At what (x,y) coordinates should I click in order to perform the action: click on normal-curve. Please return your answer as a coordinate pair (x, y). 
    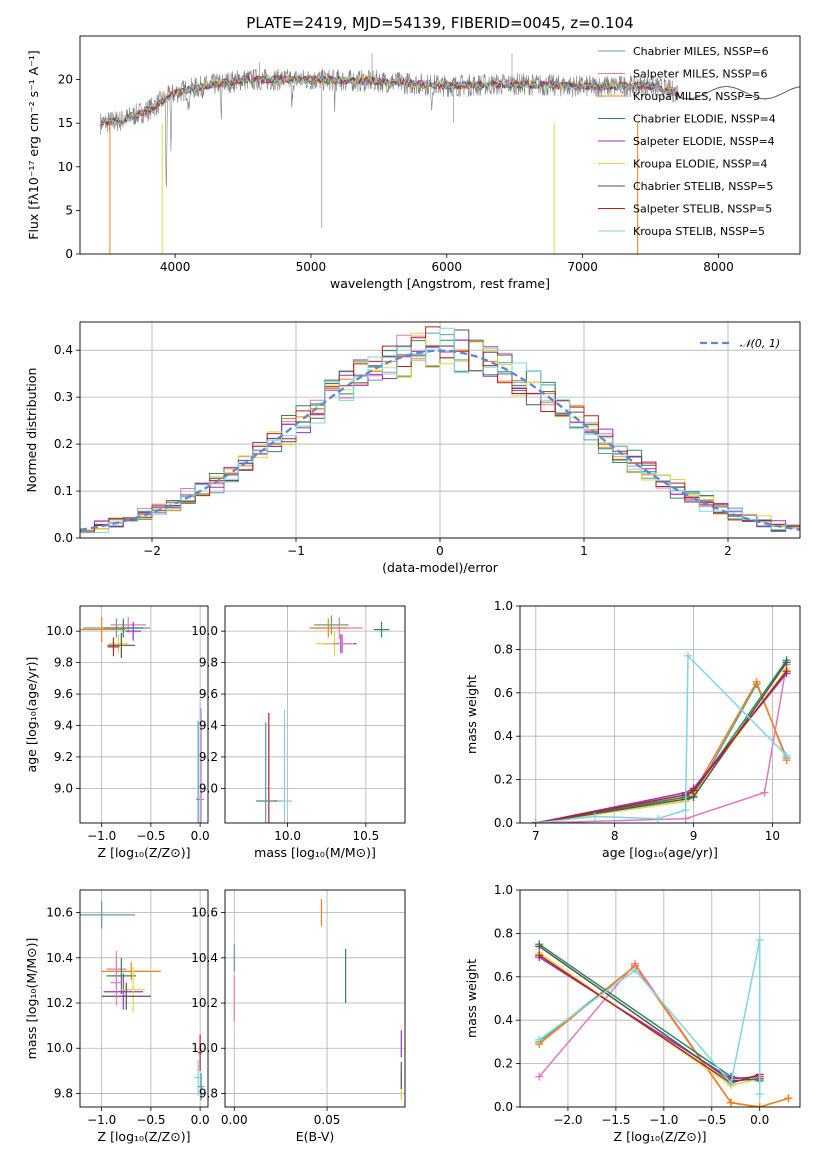
    Looking at the image, I should click on (440, 440).